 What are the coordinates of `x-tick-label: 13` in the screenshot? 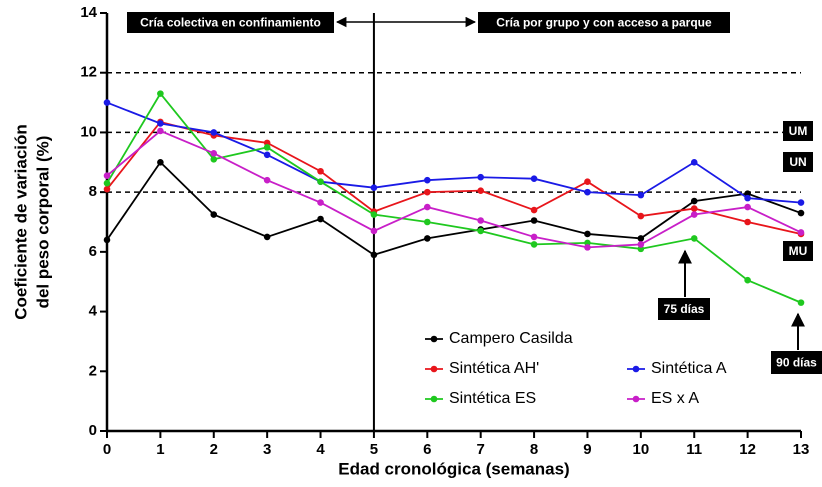 It's located at (801, 449).